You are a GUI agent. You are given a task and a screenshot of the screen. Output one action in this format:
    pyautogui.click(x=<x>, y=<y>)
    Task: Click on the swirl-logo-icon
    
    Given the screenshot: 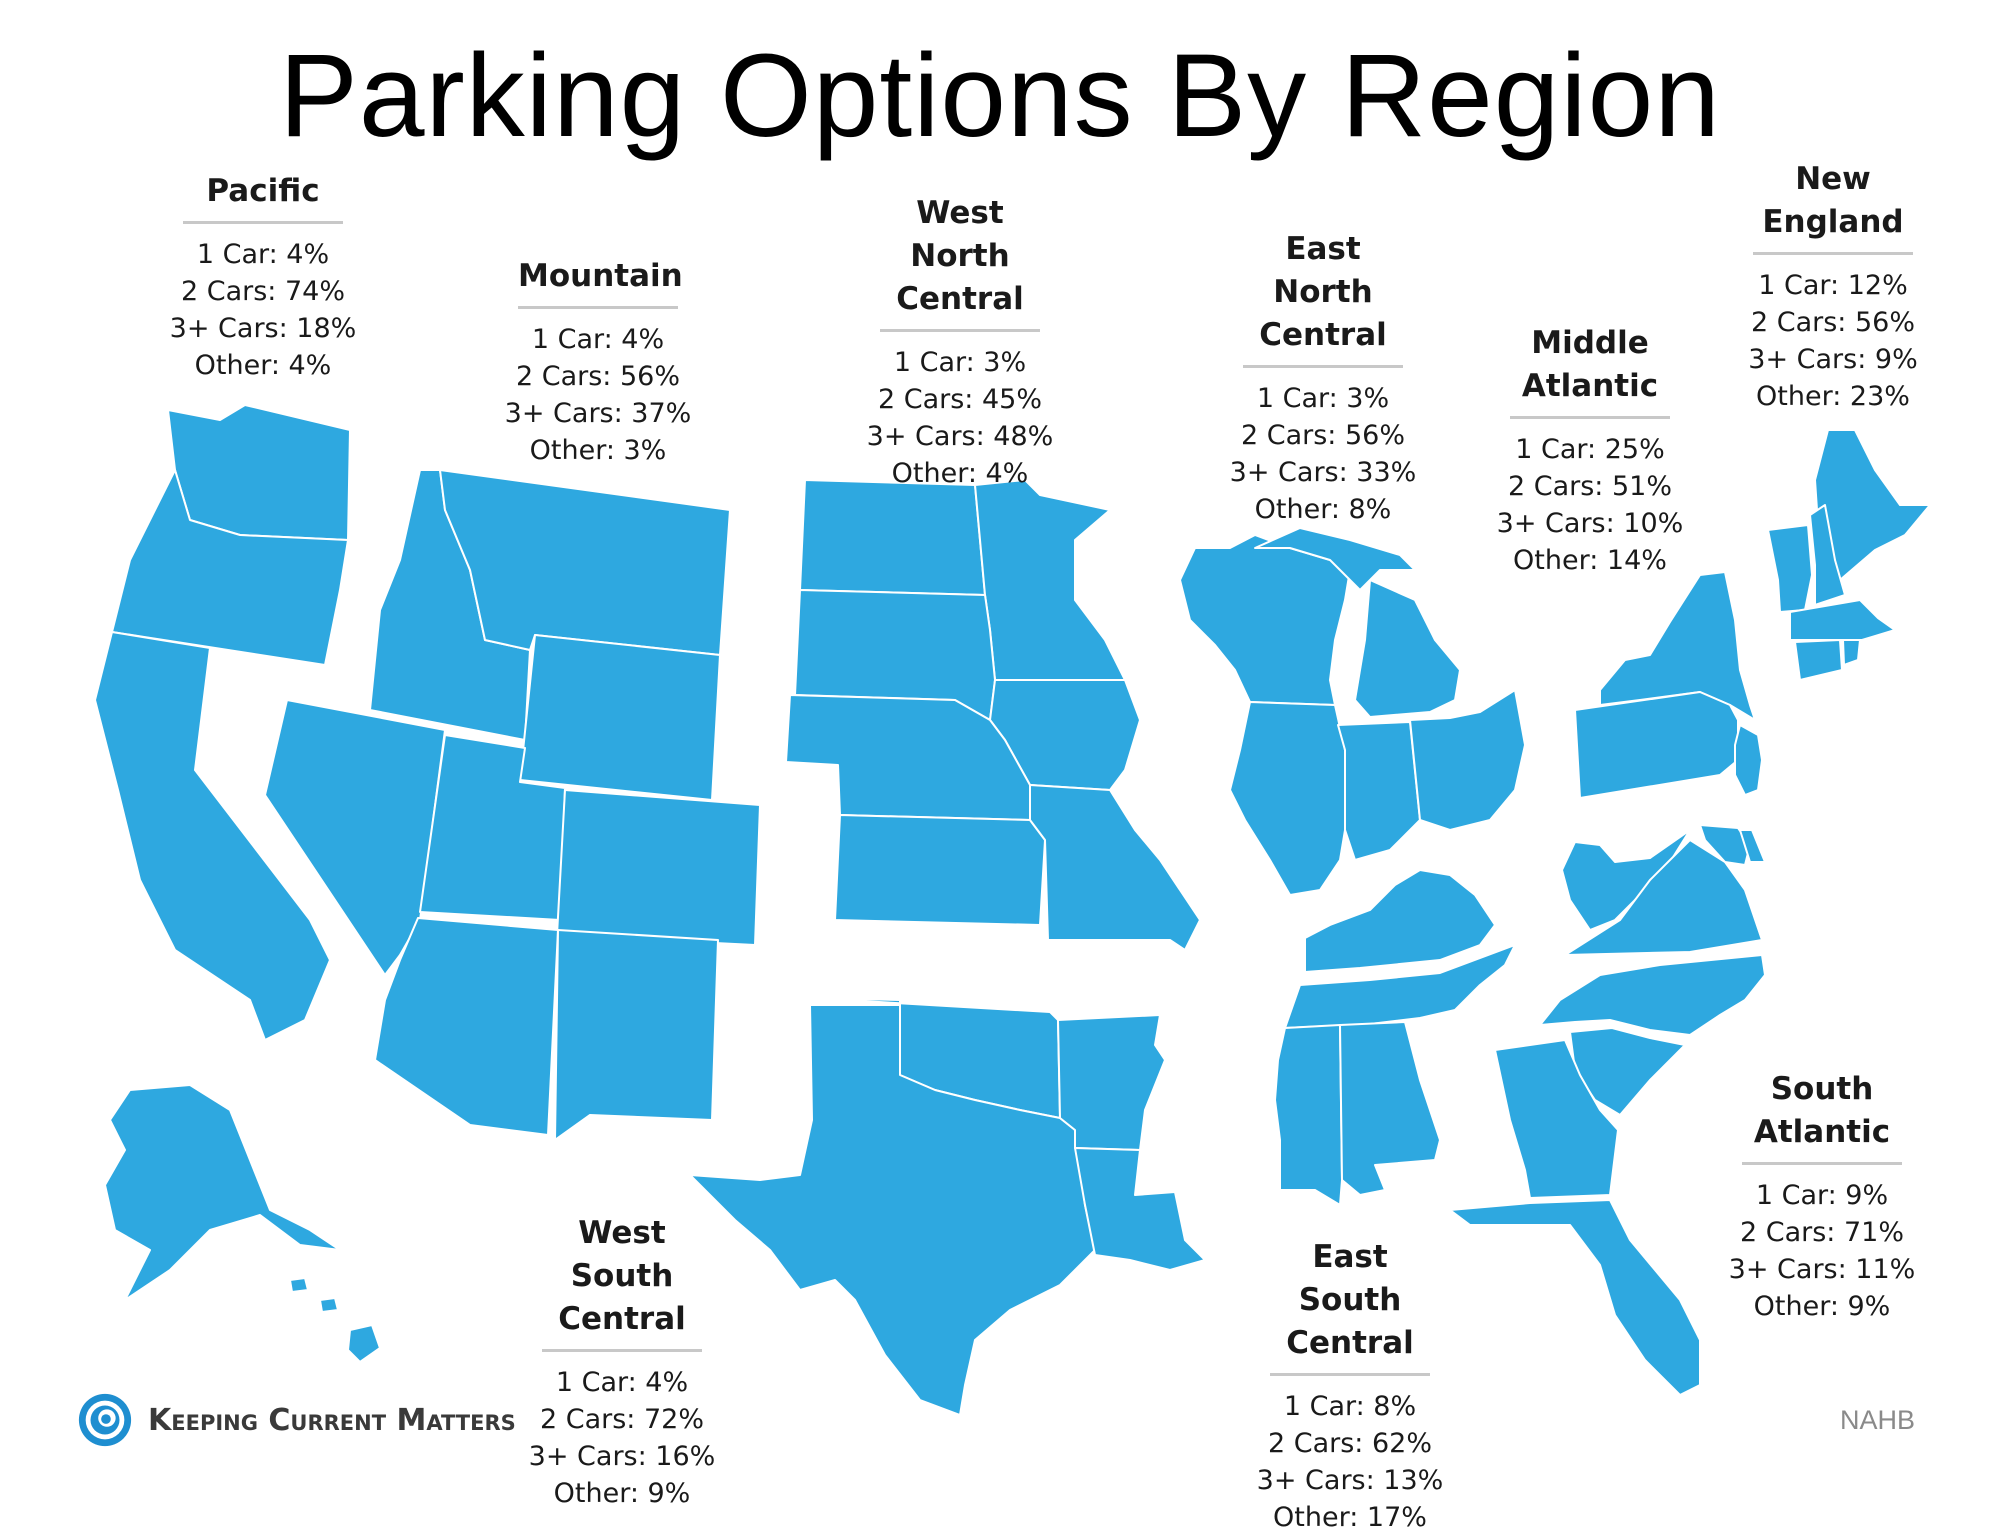 What is the action you would take?
    pyautogui.click(x=105, y=1420)
    